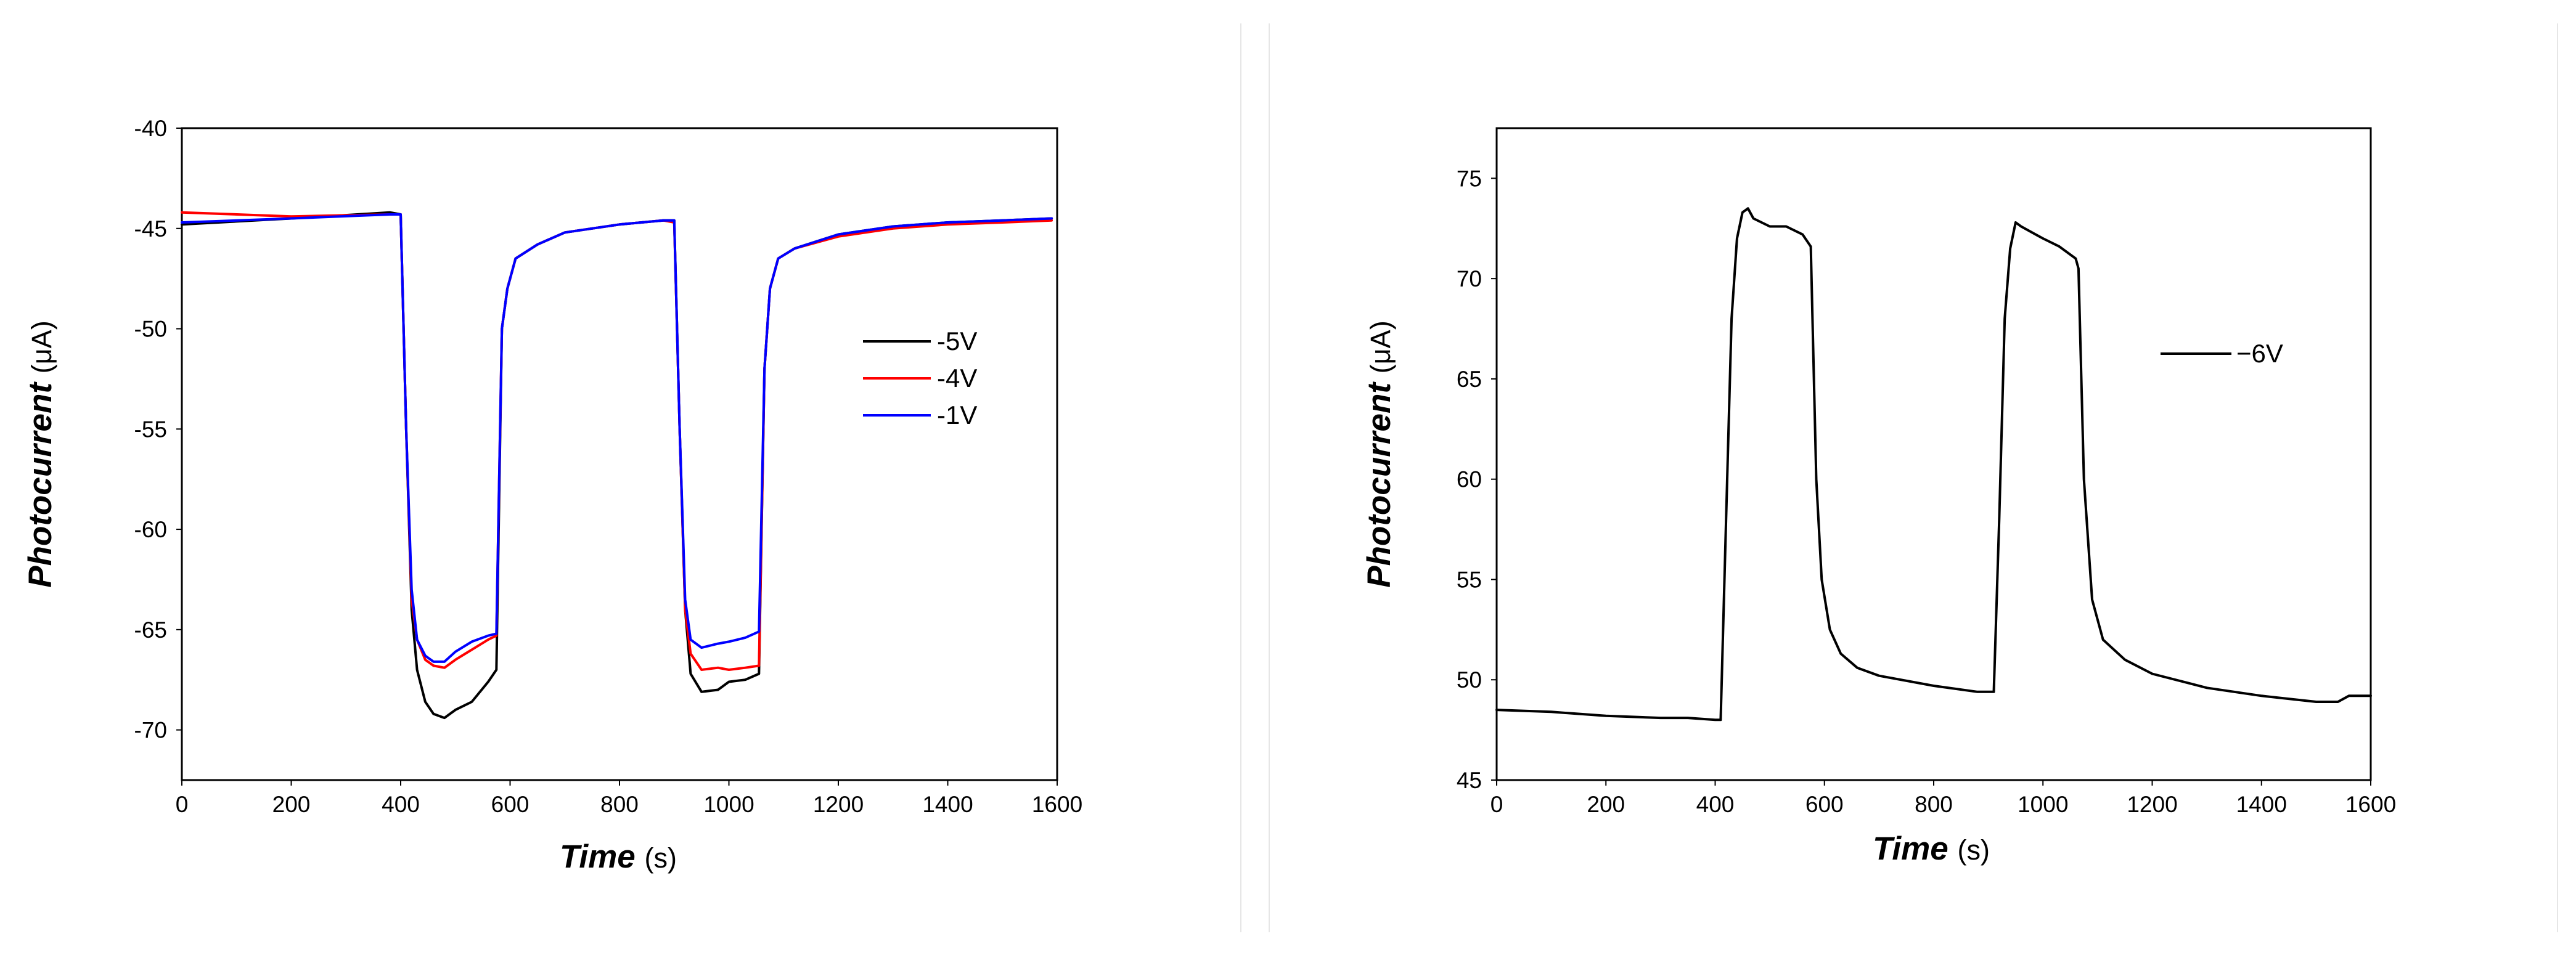 The image size is (2576, 968). Describe the element at coordinates (1469, 780) in the screenshot. I see `y-tick-label: 45` at that location.